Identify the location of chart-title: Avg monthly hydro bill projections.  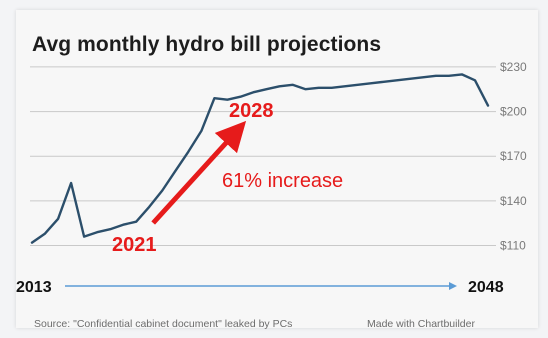
(207, 44).